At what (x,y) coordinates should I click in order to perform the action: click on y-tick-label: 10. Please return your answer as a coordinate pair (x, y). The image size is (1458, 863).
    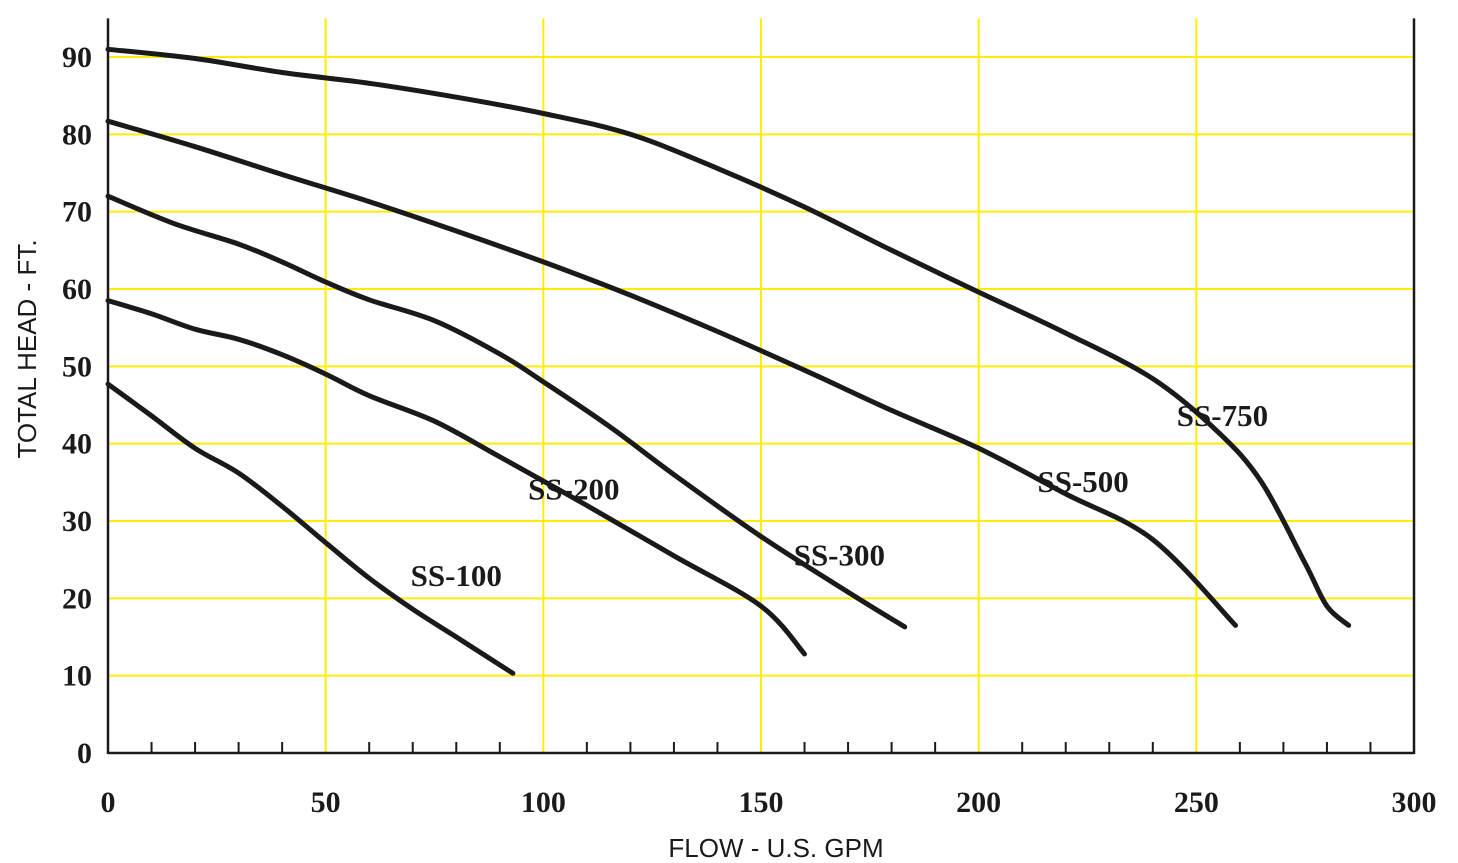
    Looking at the image, I should click on (77, 676).